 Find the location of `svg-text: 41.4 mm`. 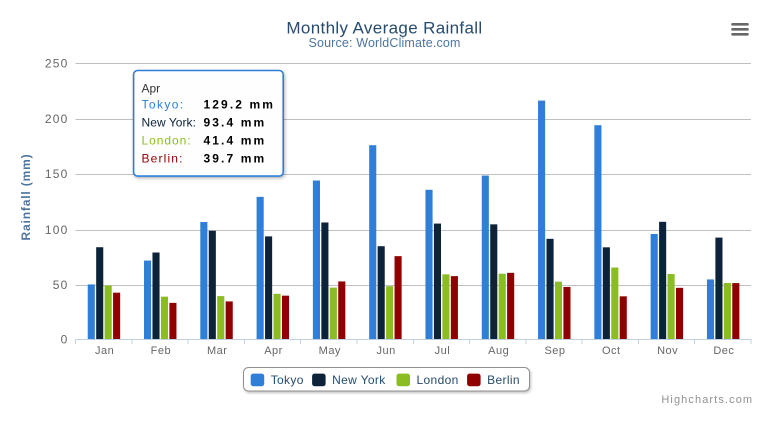

svg-text: 41.4 mm is located at coordinates (235, 141).